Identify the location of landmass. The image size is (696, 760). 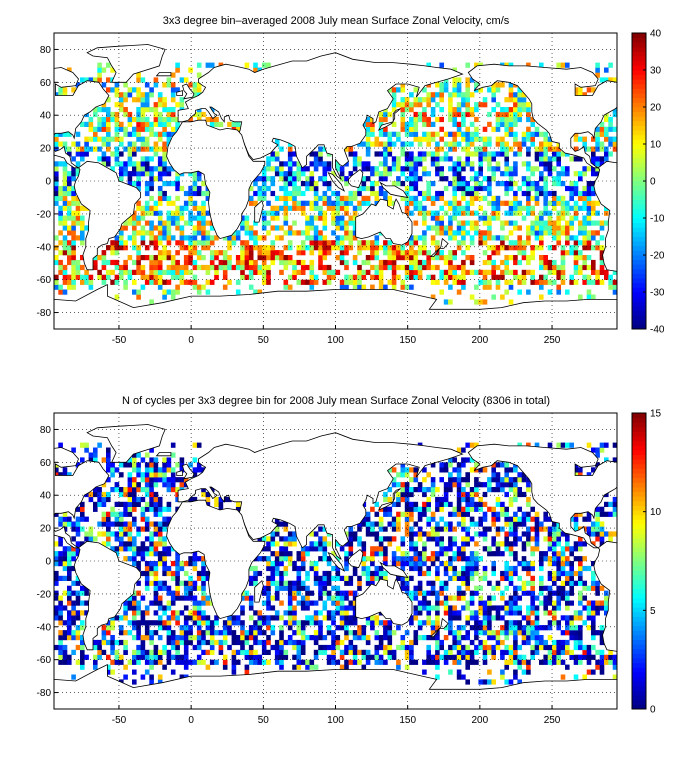
(542, 116).